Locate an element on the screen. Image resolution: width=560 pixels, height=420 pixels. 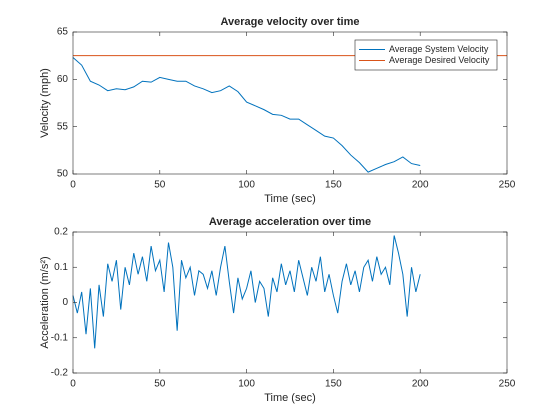
y-tick-label: 0 is located at coordinates (65, 302).